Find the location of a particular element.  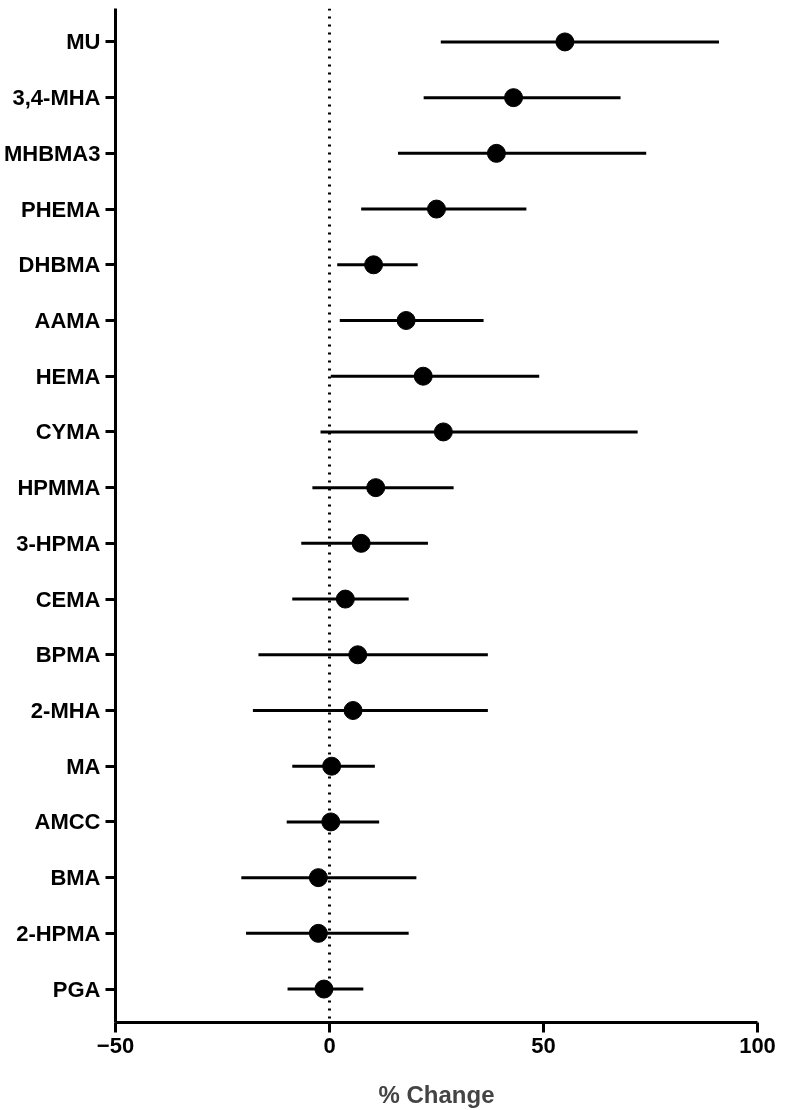

y-tick-label: AAMA is located at coordinates (67, 320).